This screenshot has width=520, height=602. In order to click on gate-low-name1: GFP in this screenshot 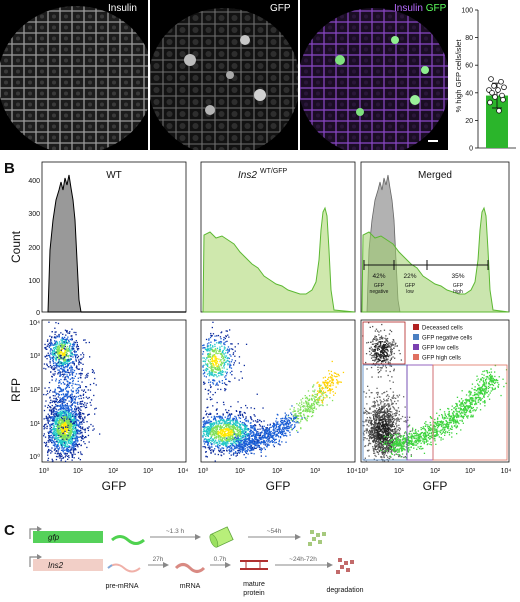, I will do `click(410, 286)`.